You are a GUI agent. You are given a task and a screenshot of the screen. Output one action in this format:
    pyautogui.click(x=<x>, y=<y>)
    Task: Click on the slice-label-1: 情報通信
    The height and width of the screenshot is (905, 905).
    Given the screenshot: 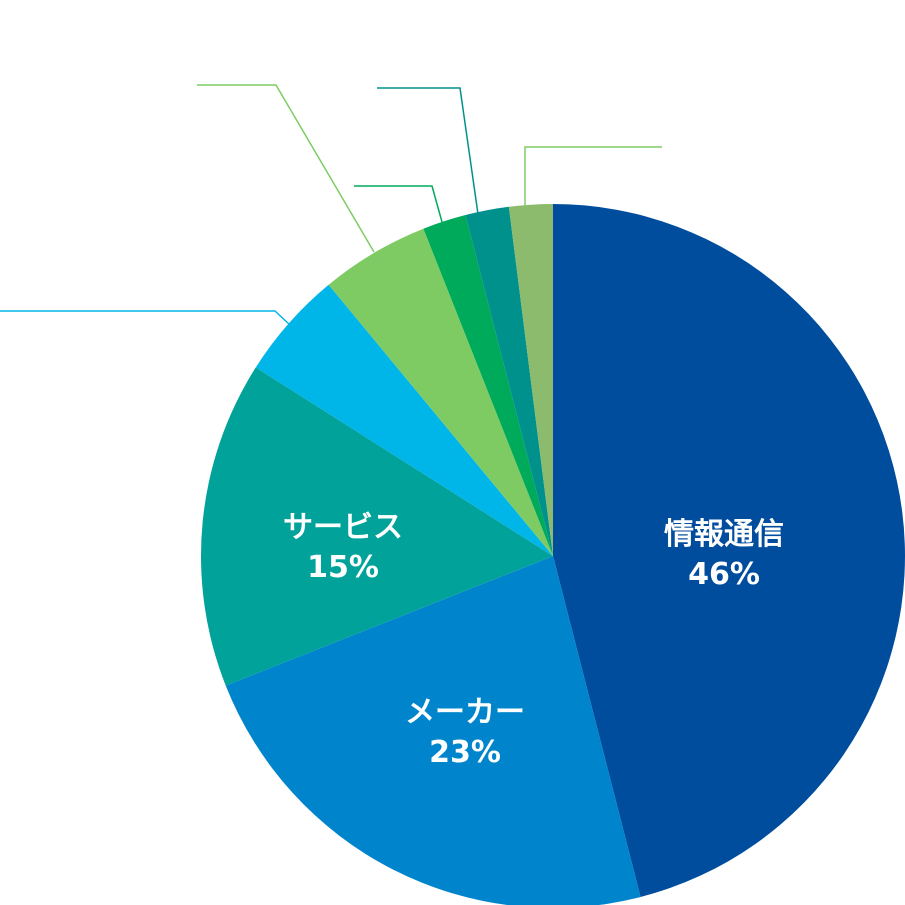 What is the action you would take?
    pyautogui.click(x=724, y=534)
    